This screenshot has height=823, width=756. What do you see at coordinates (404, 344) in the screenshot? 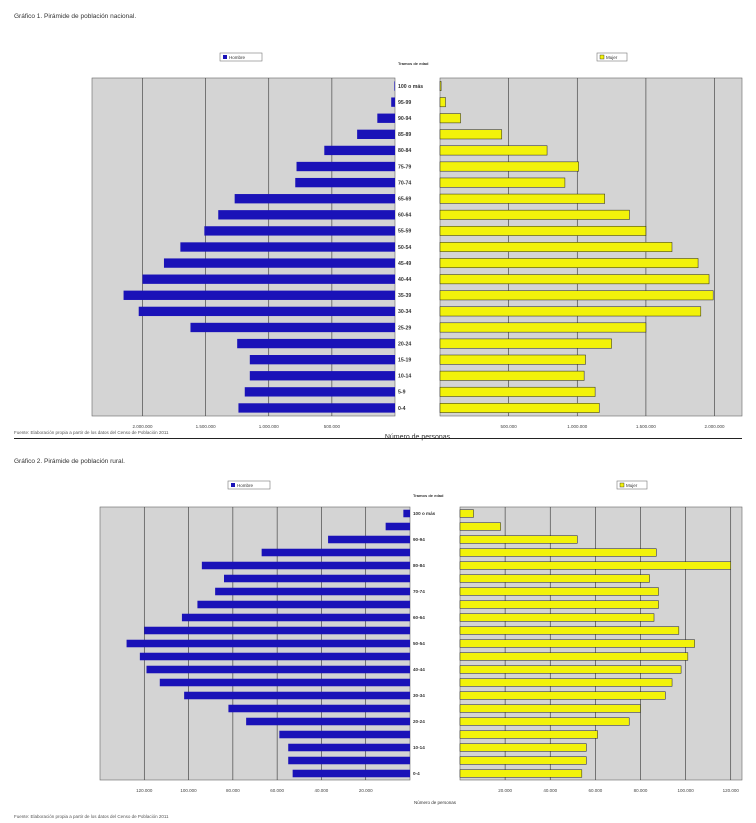
I see `chart1-age-label: 20-24` at bounding box center [404, 344].